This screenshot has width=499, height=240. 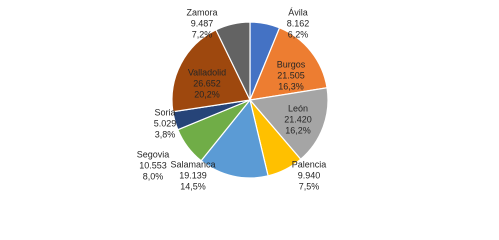 What do you see at coordinates (298, 34) in the screenshot?
I see `slice-label-percent: 6,2%` at bounding box center [298, 34].